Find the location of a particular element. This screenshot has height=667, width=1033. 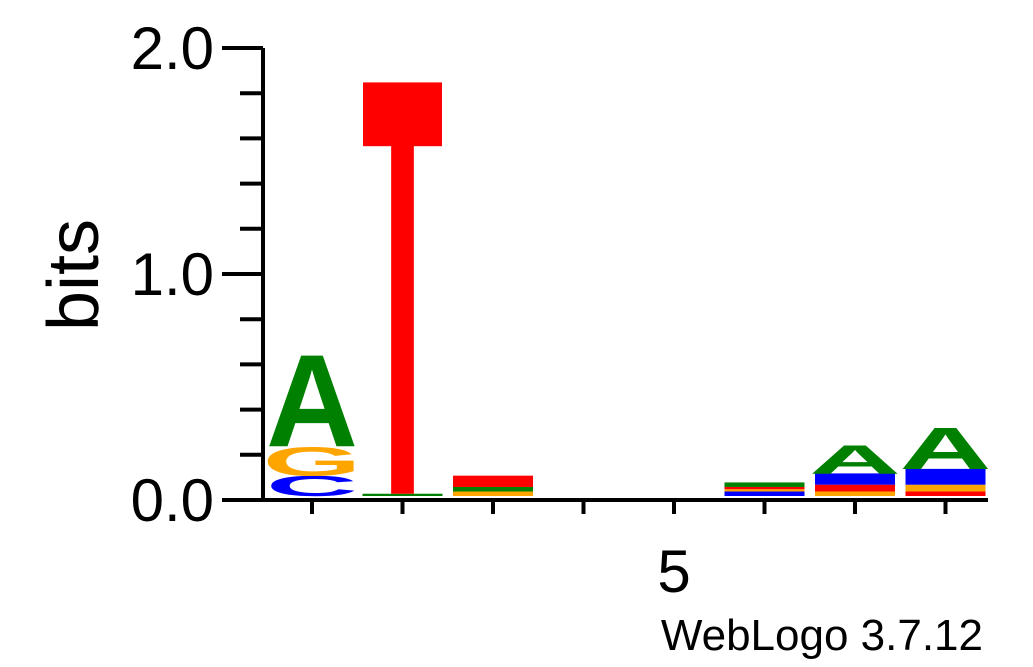

logo-letter-g: G is located at coordinates (311, 462).